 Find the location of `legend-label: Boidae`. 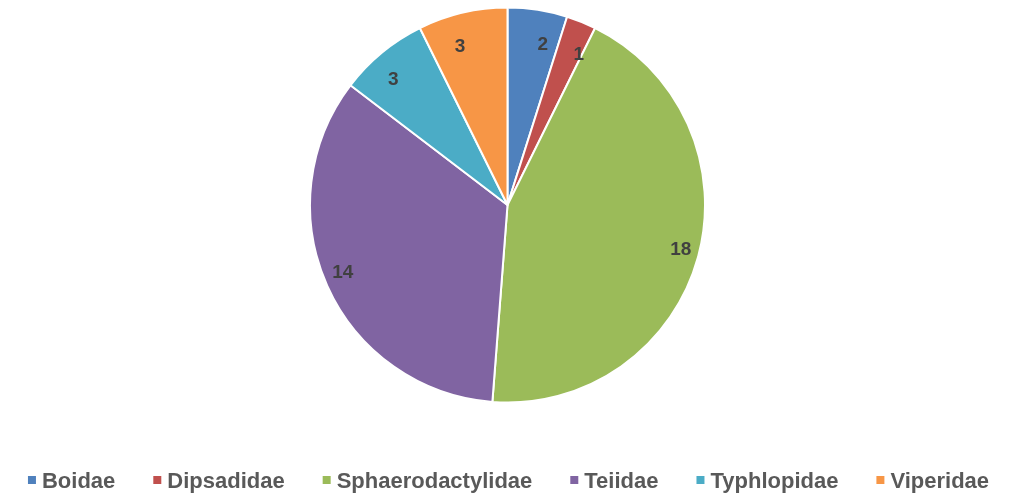

legend-label: Boidae is located at coordinates (78, 480).